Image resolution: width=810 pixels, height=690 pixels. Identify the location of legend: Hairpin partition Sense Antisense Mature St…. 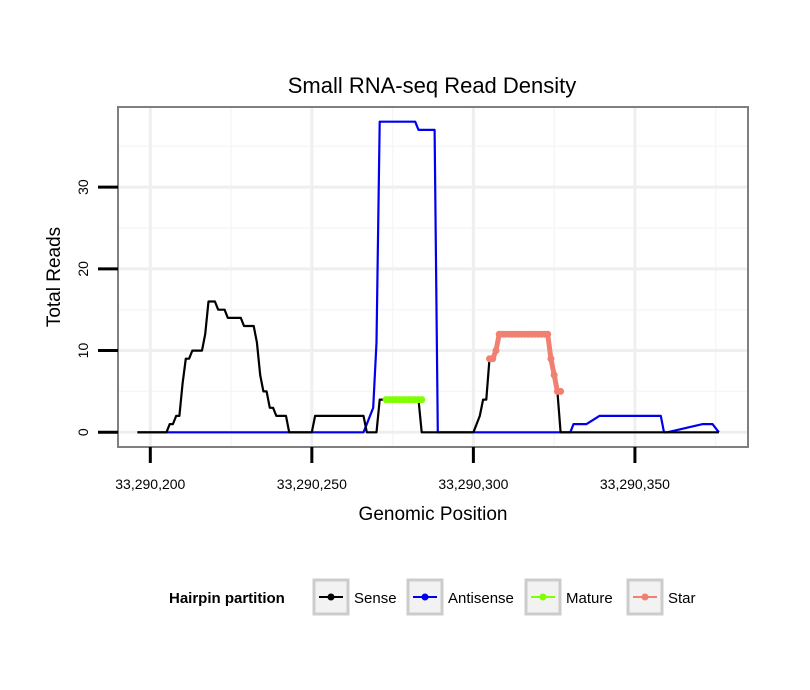
(432, 597).